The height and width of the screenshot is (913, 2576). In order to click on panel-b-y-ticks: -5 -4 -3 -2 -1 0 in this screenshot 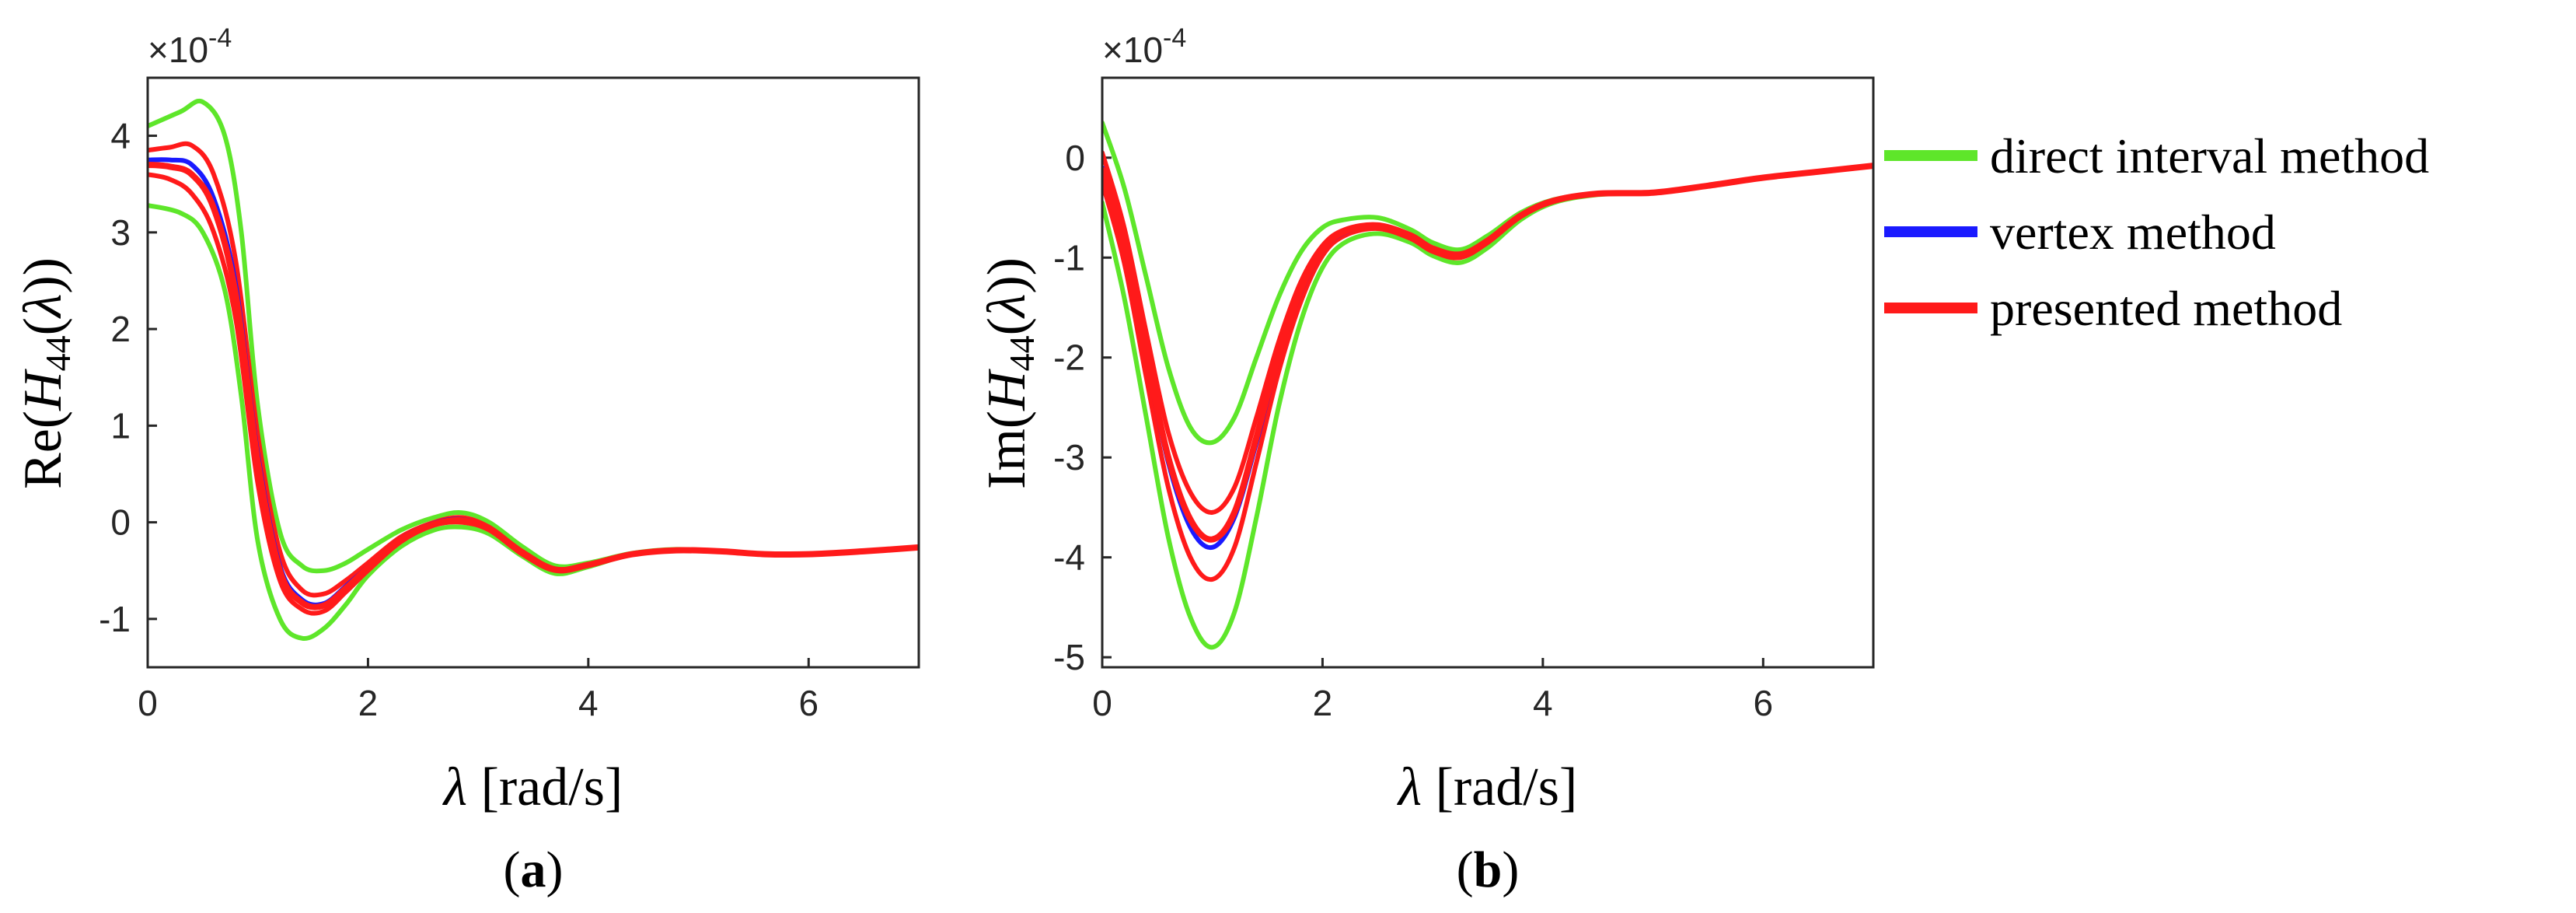, I will do `click(1083, 407)`.